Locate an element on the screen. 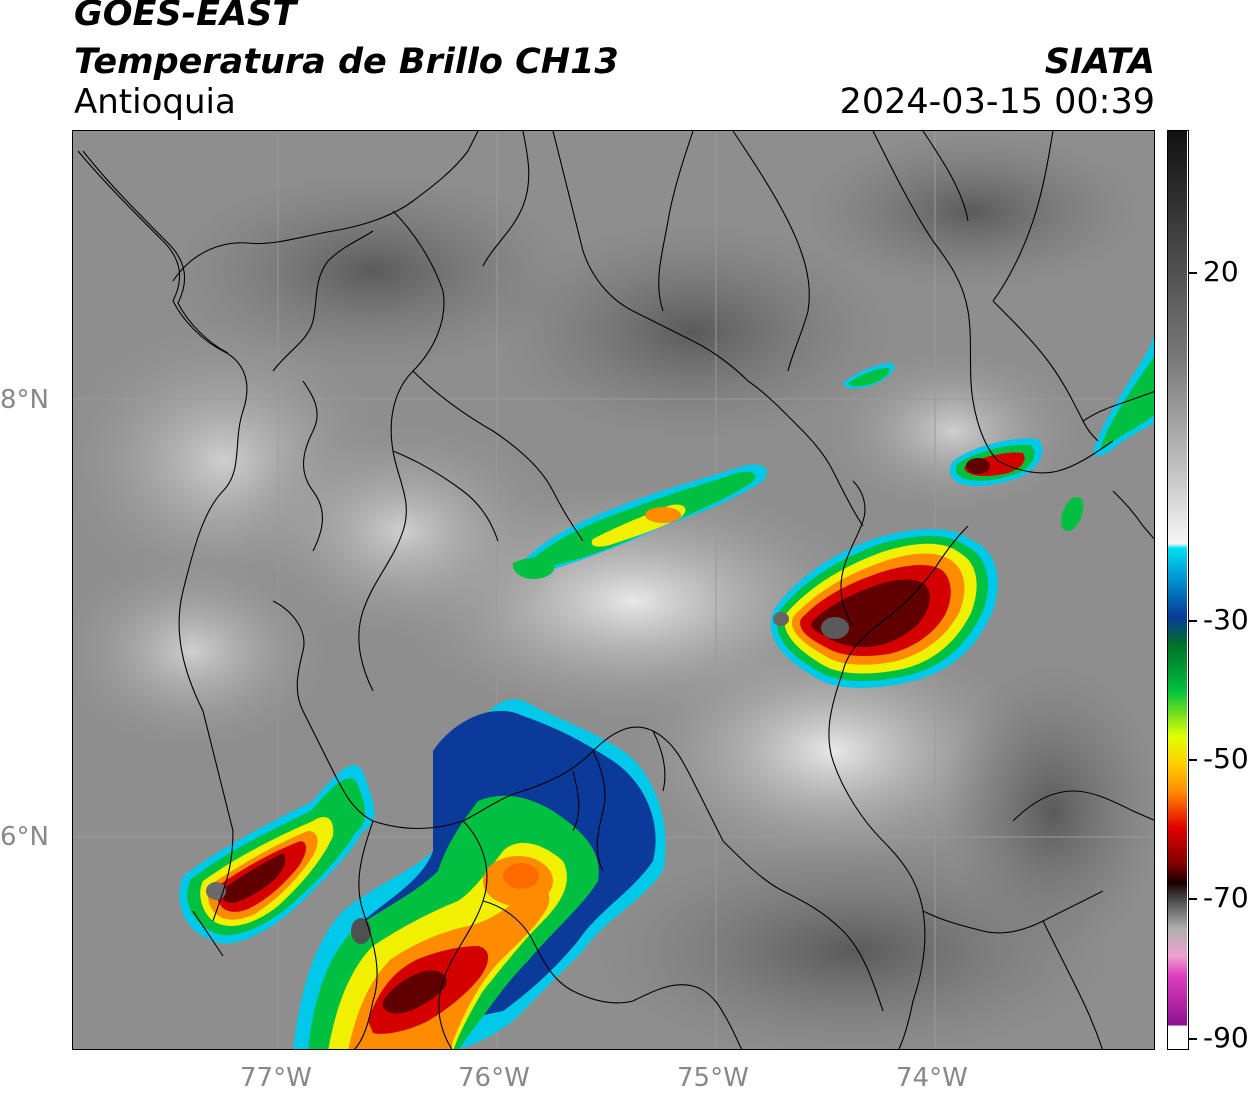 The image size is (1252, 1099). lon-label-77W: 77°W is located at coordinates (276, 1078).